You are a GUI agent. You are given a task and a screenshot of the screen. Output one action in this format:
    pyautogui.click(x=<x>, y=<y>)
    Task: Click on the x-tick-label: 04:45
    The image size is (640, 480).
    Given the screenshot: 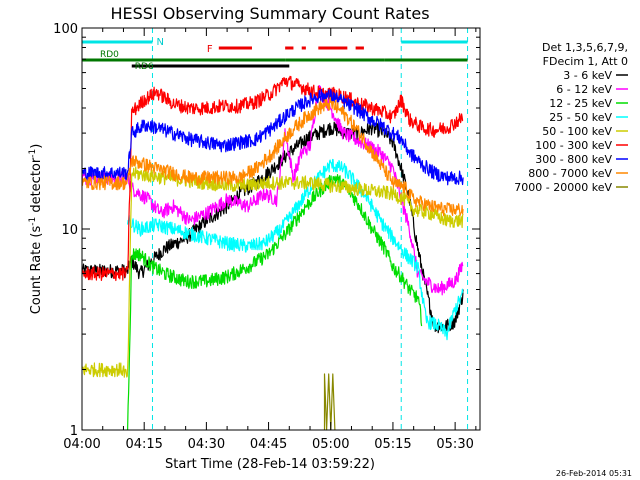 What is the action you would take?
    pyautogui.click(x=268, y=444)
    